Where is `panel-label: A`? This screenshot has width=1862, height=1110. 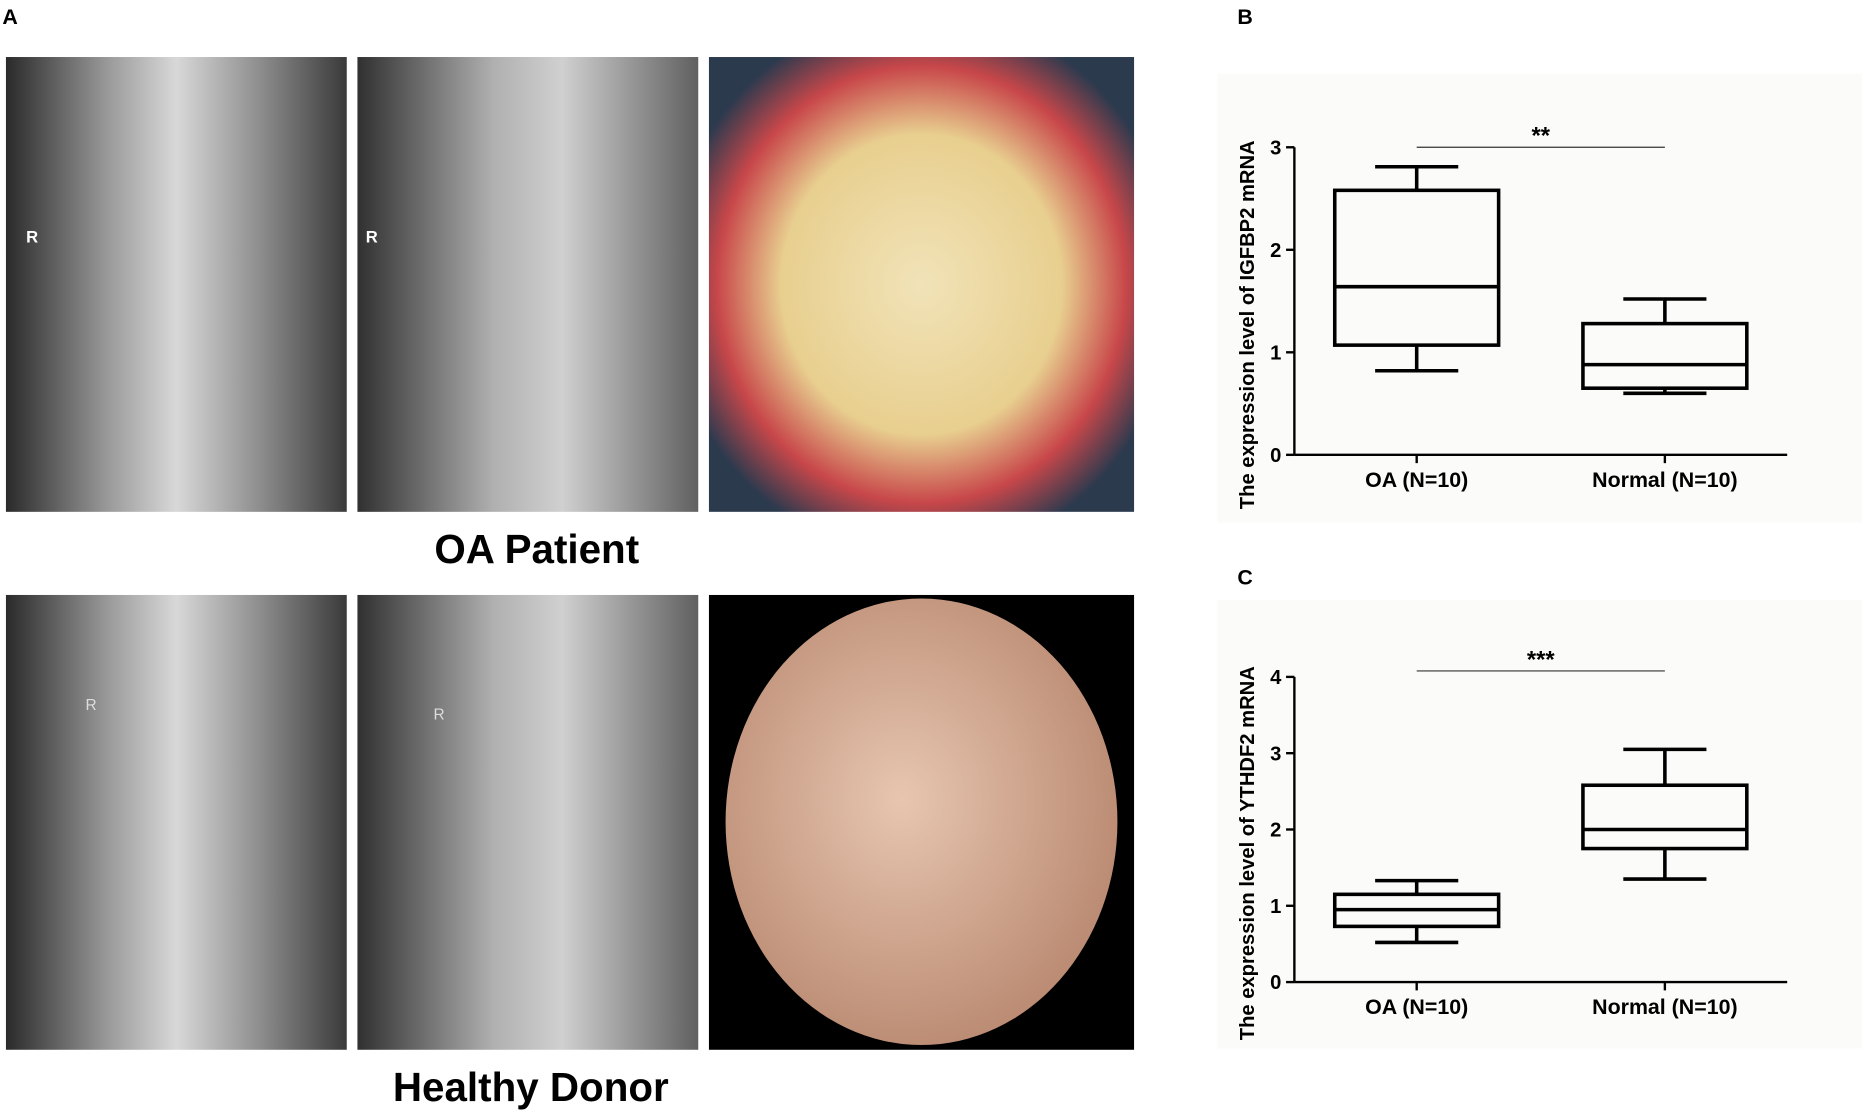 panel-label: A is located at coordinates (9, 17).